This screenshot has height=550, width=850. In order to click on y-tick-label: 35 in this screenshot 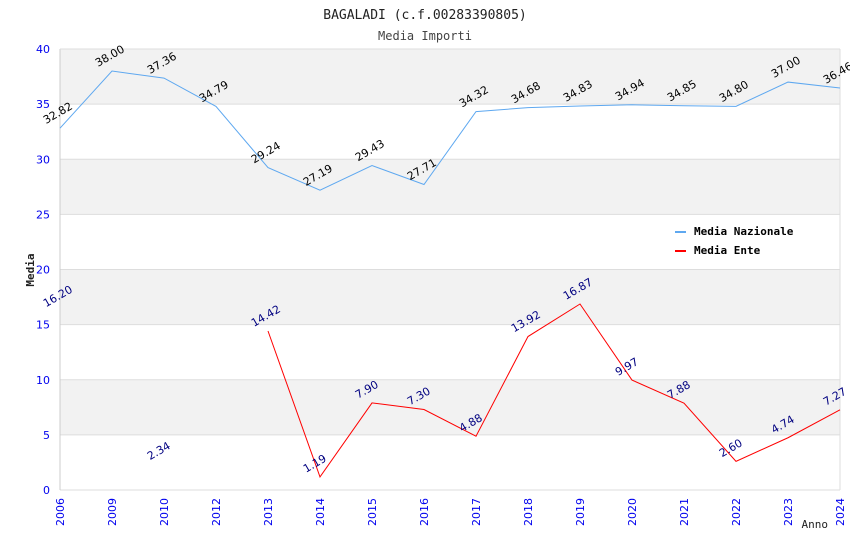, I will do `click(43, 104)`.